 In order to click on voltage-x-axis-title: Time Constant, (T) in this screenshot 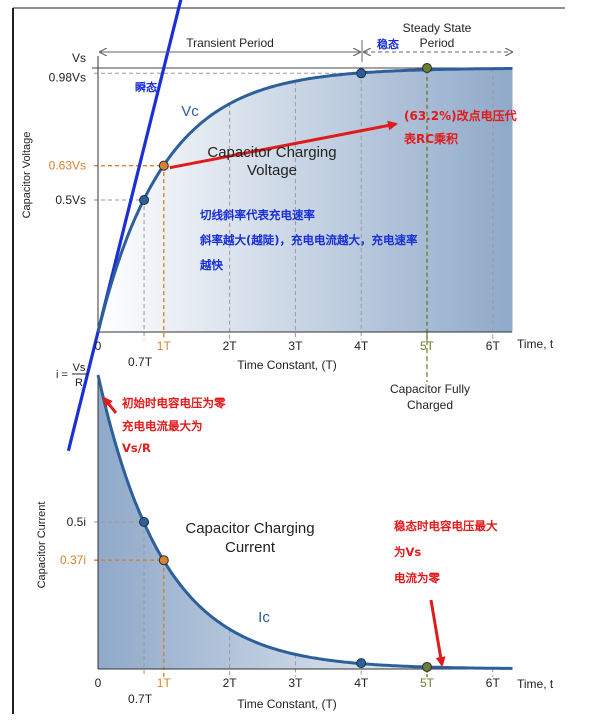, I will do `click(287, 365)`.